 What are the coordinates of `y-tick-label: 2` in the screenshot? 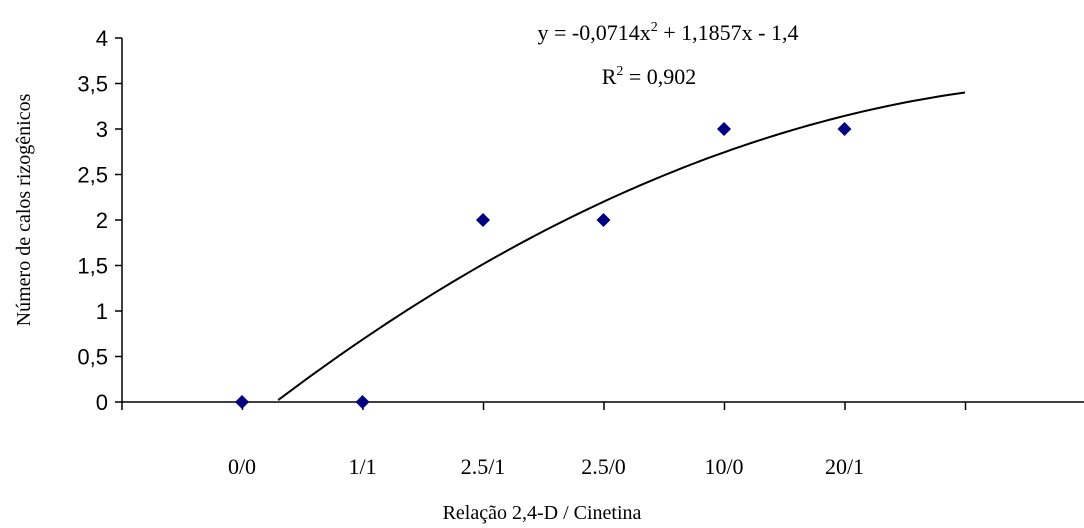 It's located at (102, 220).